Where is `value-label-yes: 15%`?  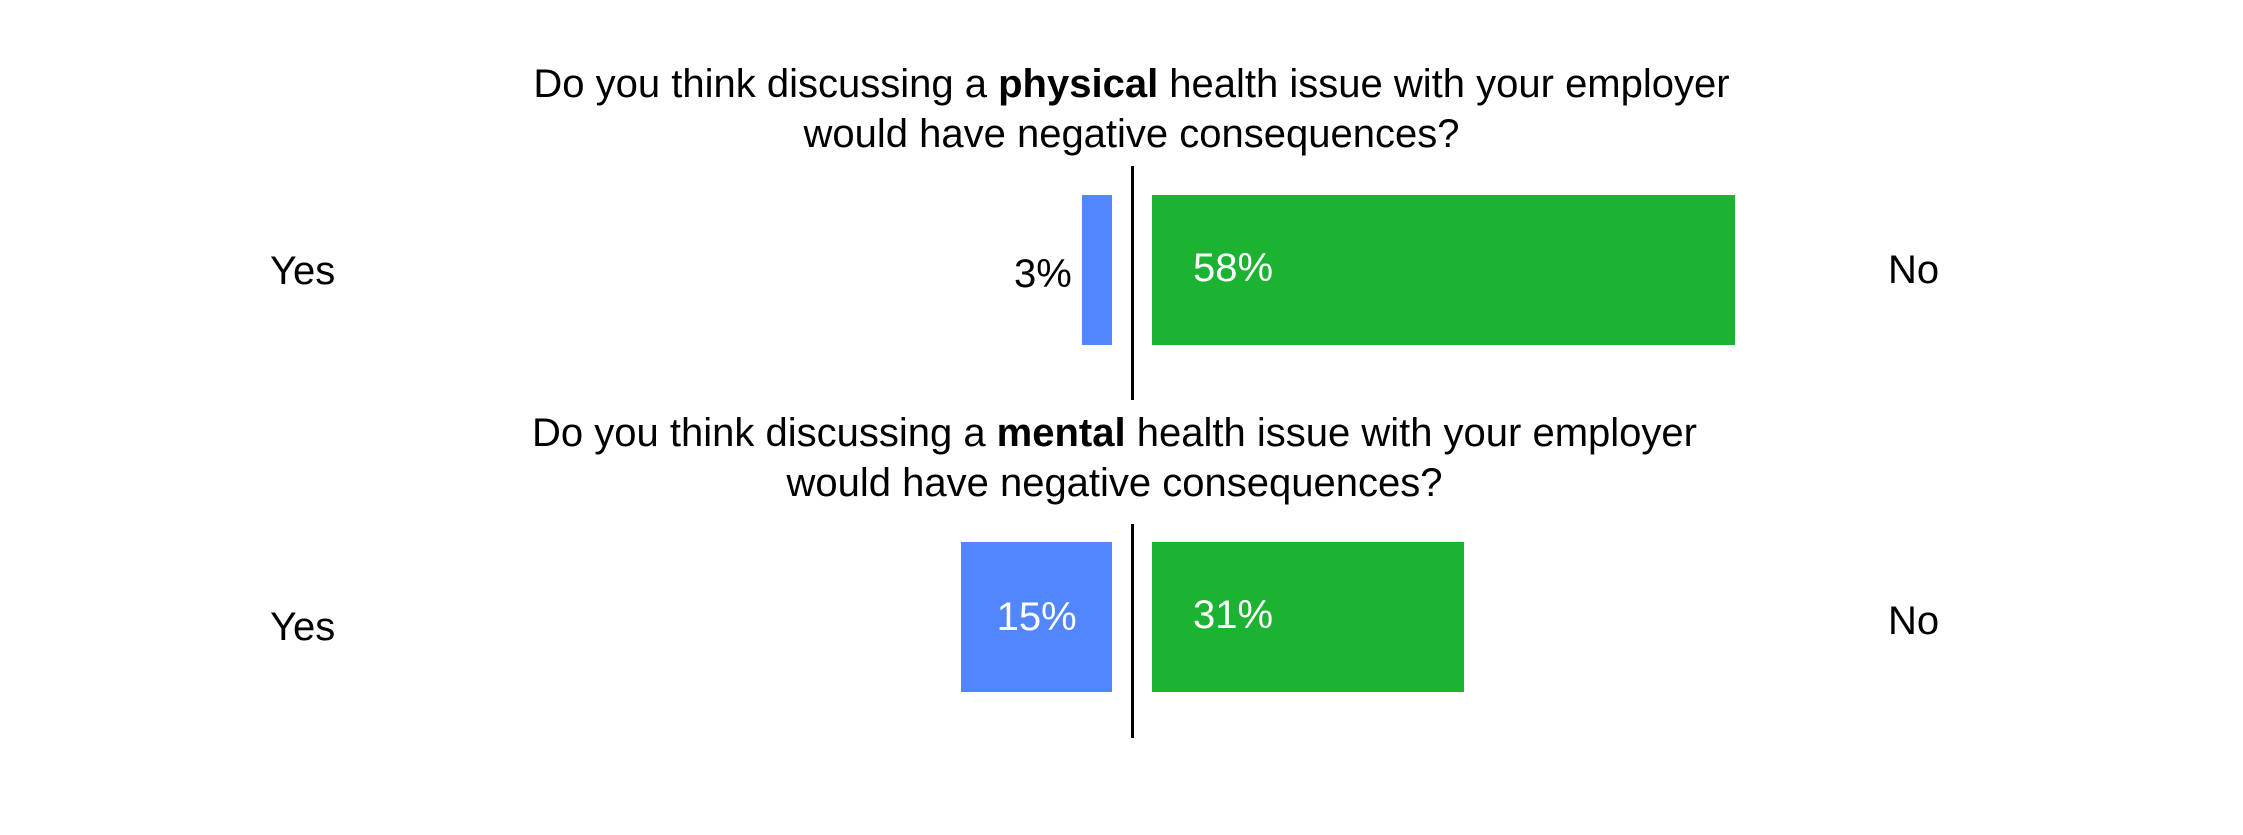 value-label-yes: 15% is located at coordinates (1036, 617).